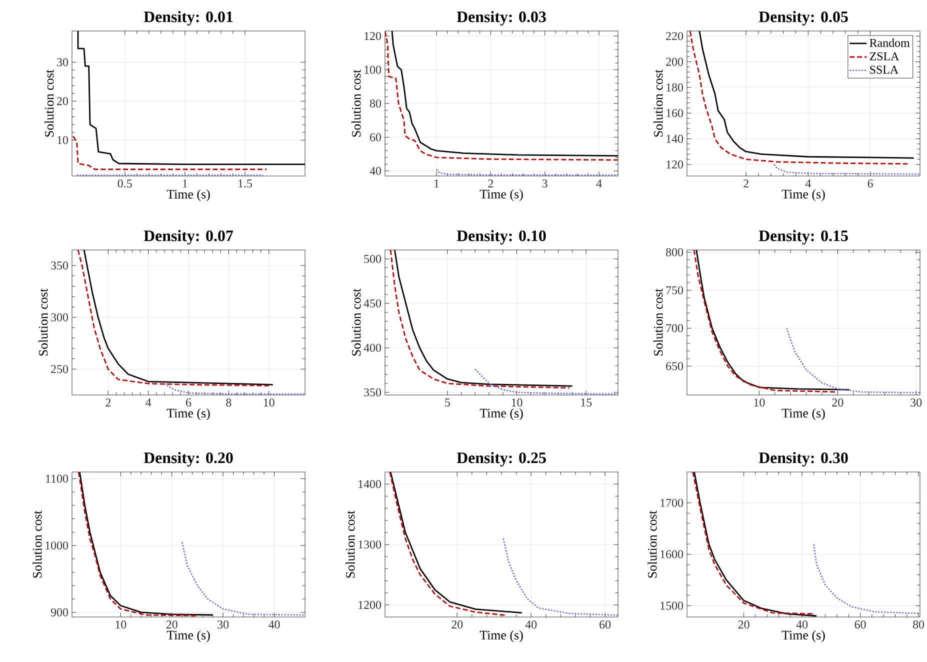  What do you see at coordinates (675, 87) in the screenshot?
I see `y-tick-label: 180` at bounding box center [675, 87].